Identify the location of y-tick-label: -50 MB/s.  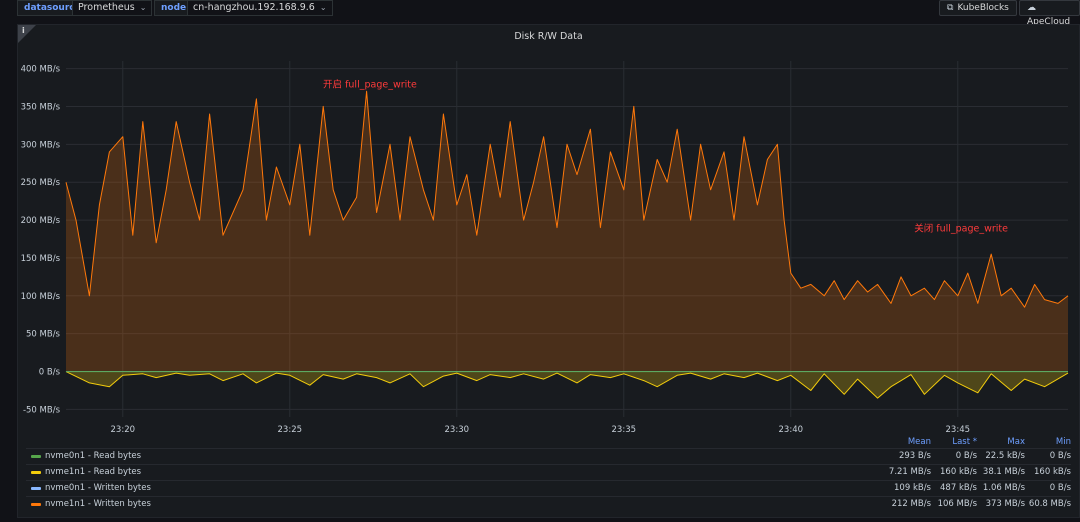
(42, 410).